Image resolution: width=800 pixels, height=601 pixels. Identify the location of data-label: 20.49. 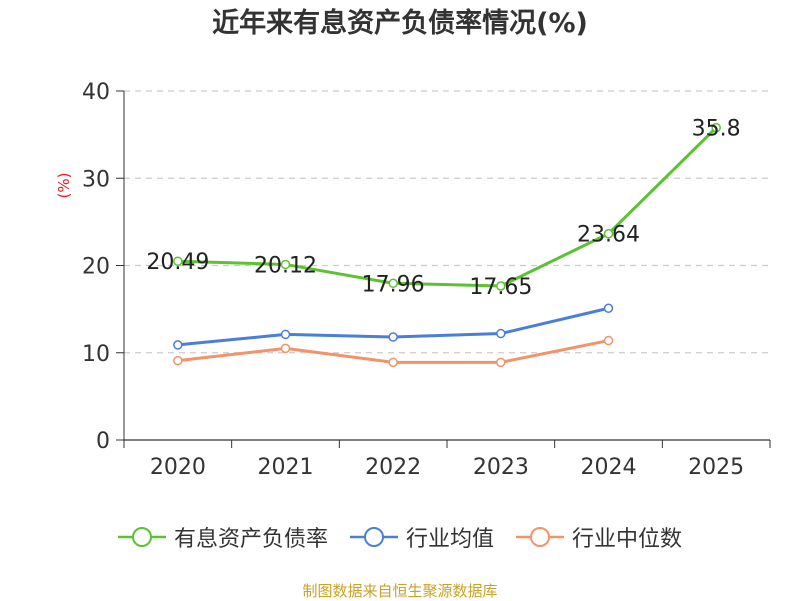
(177, 262).